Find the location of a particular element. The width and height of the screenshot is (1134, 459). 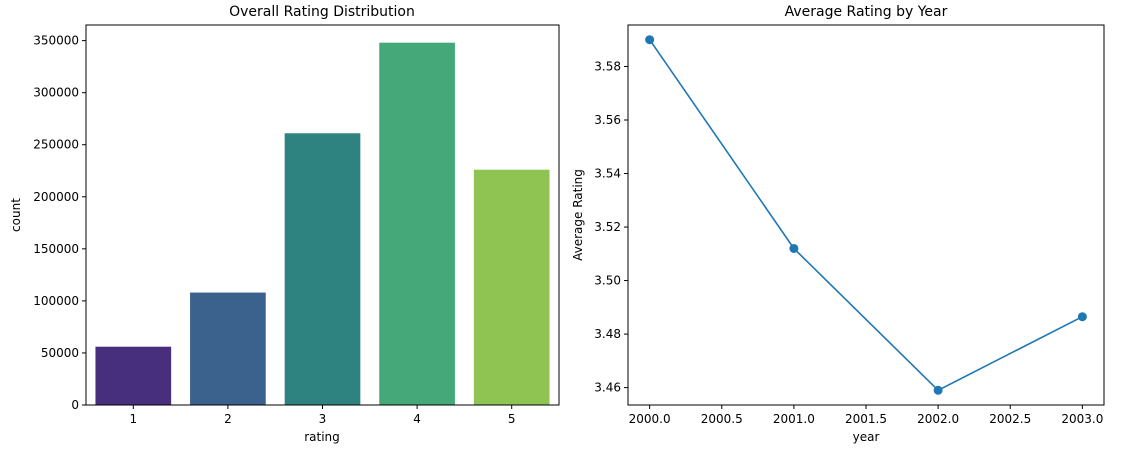

line-point-2003 is located at coordinates (1082, 317).